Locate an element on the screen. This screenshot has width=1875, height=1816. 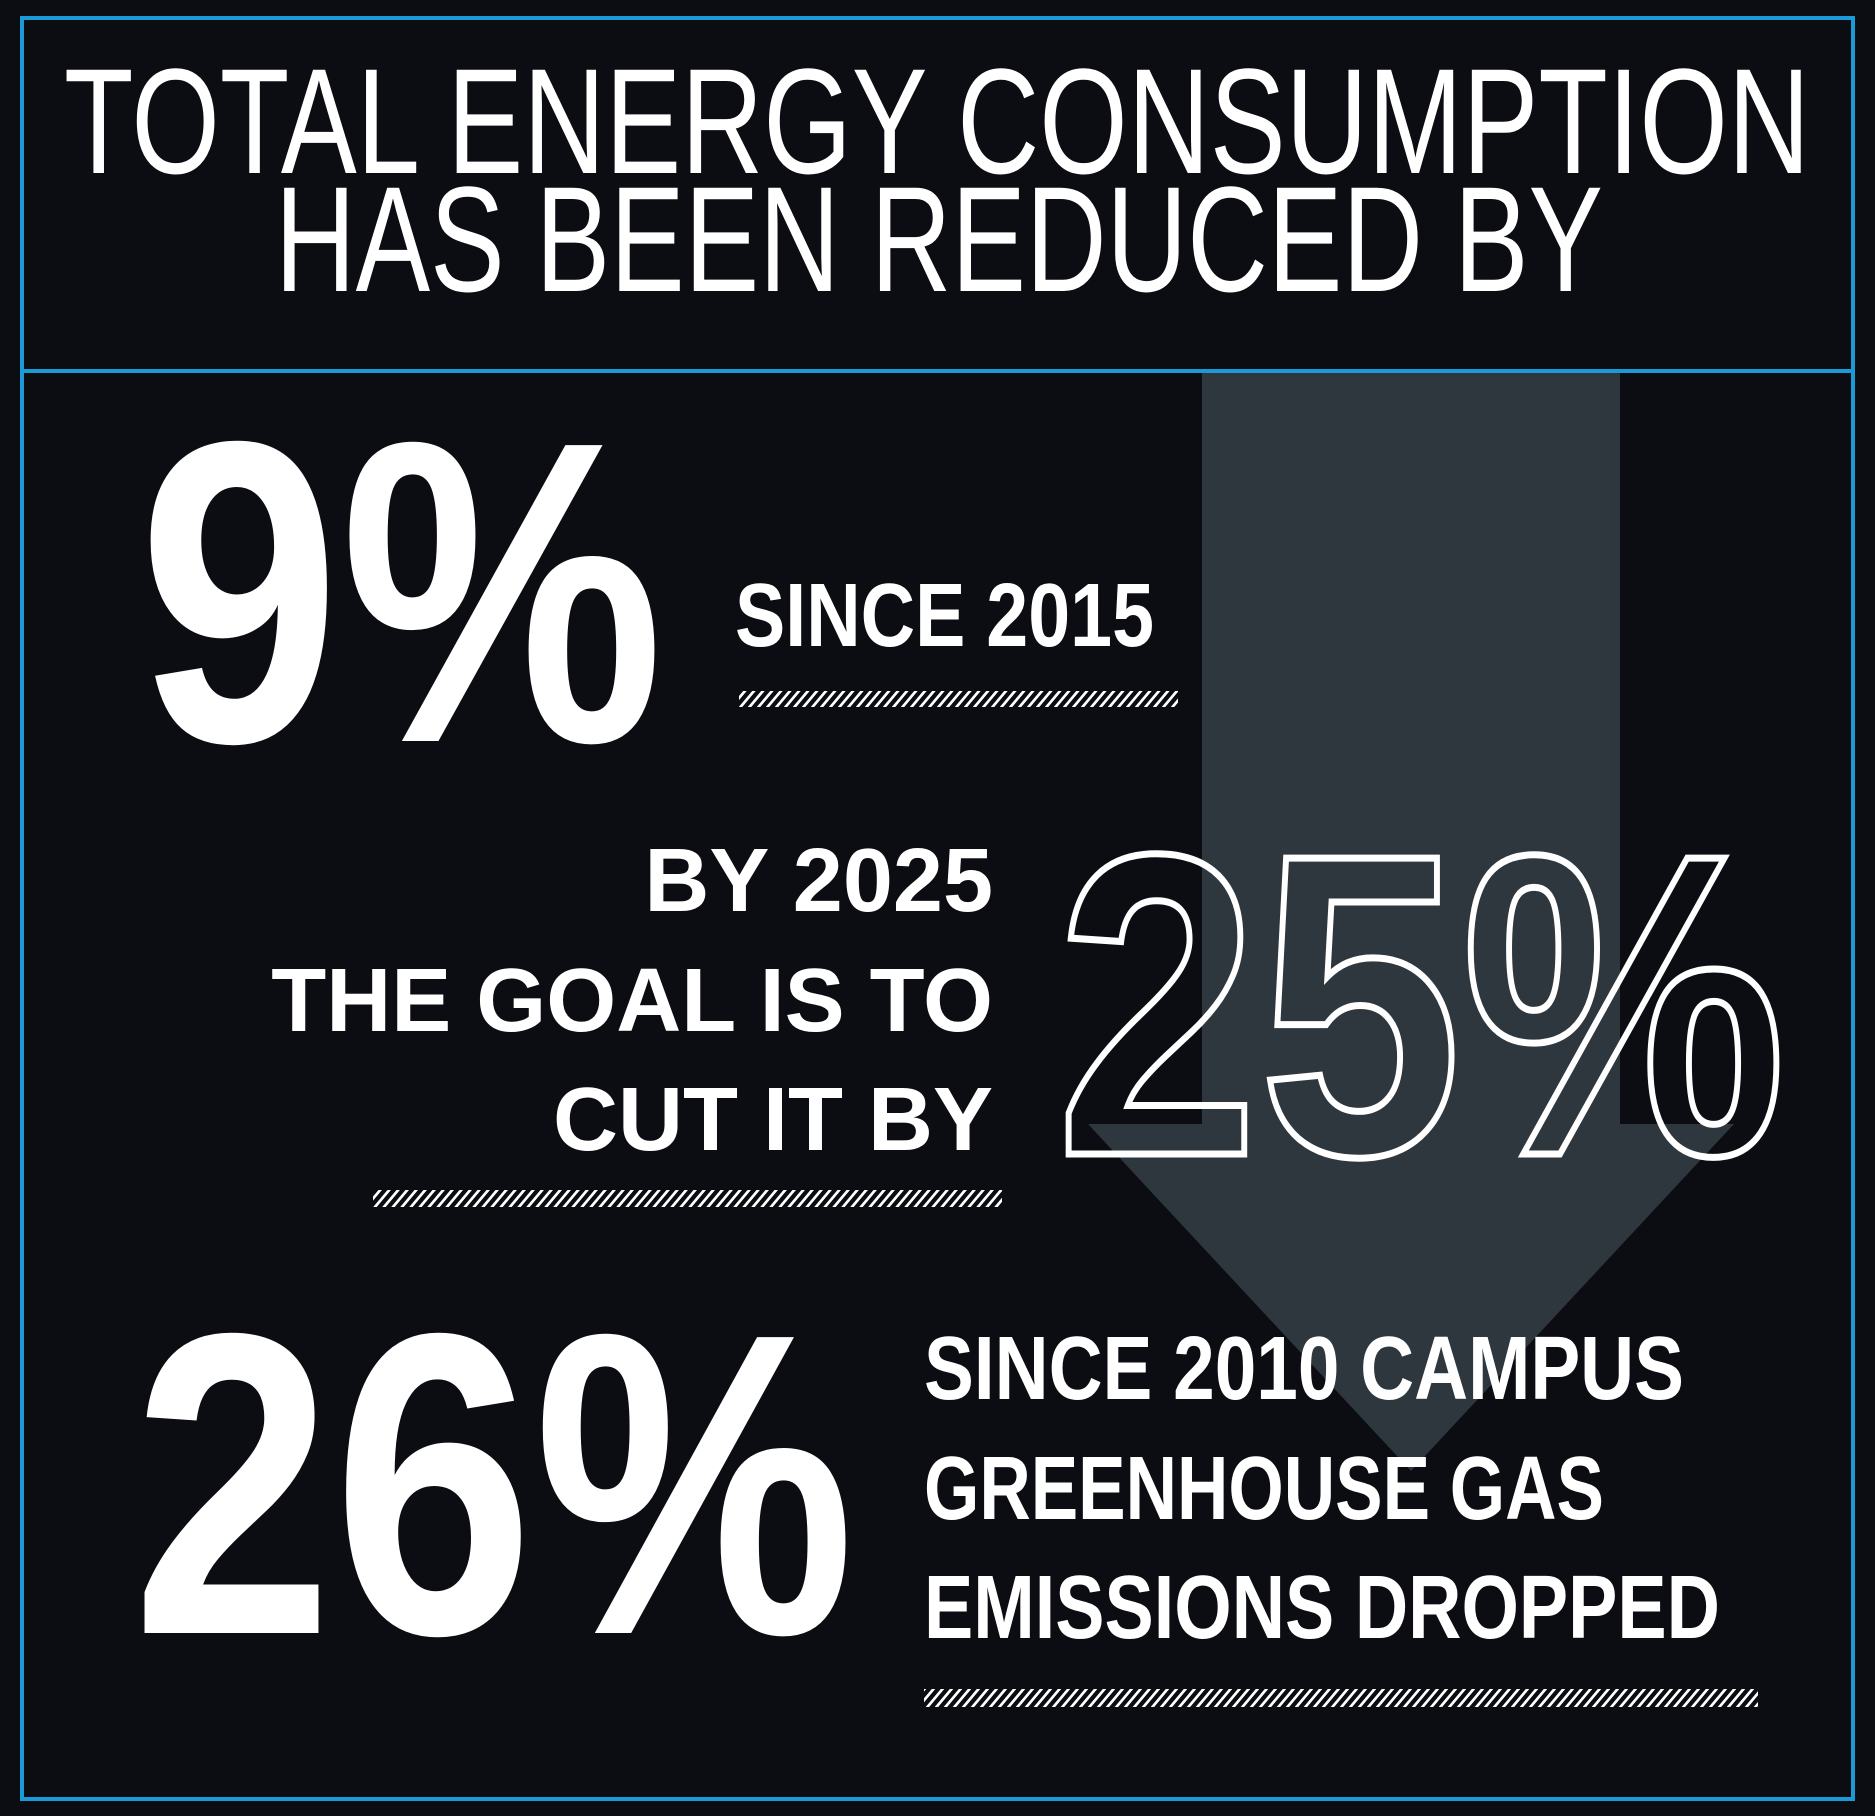
title-line: HAS BEEN REDUCED BY is located at coordinates (939, 239).